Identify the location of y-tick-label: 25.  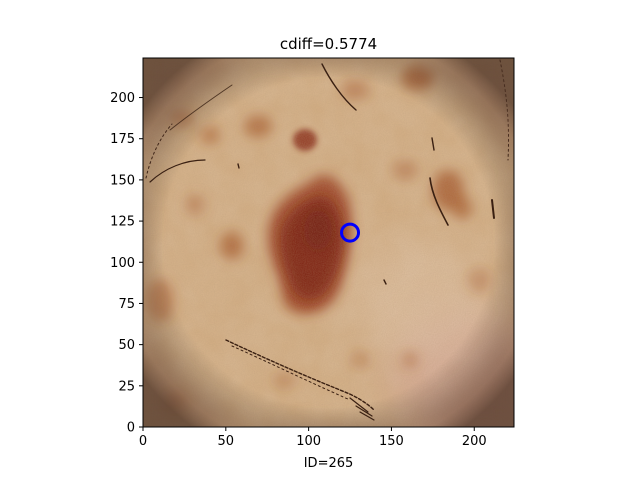
(126, 386).